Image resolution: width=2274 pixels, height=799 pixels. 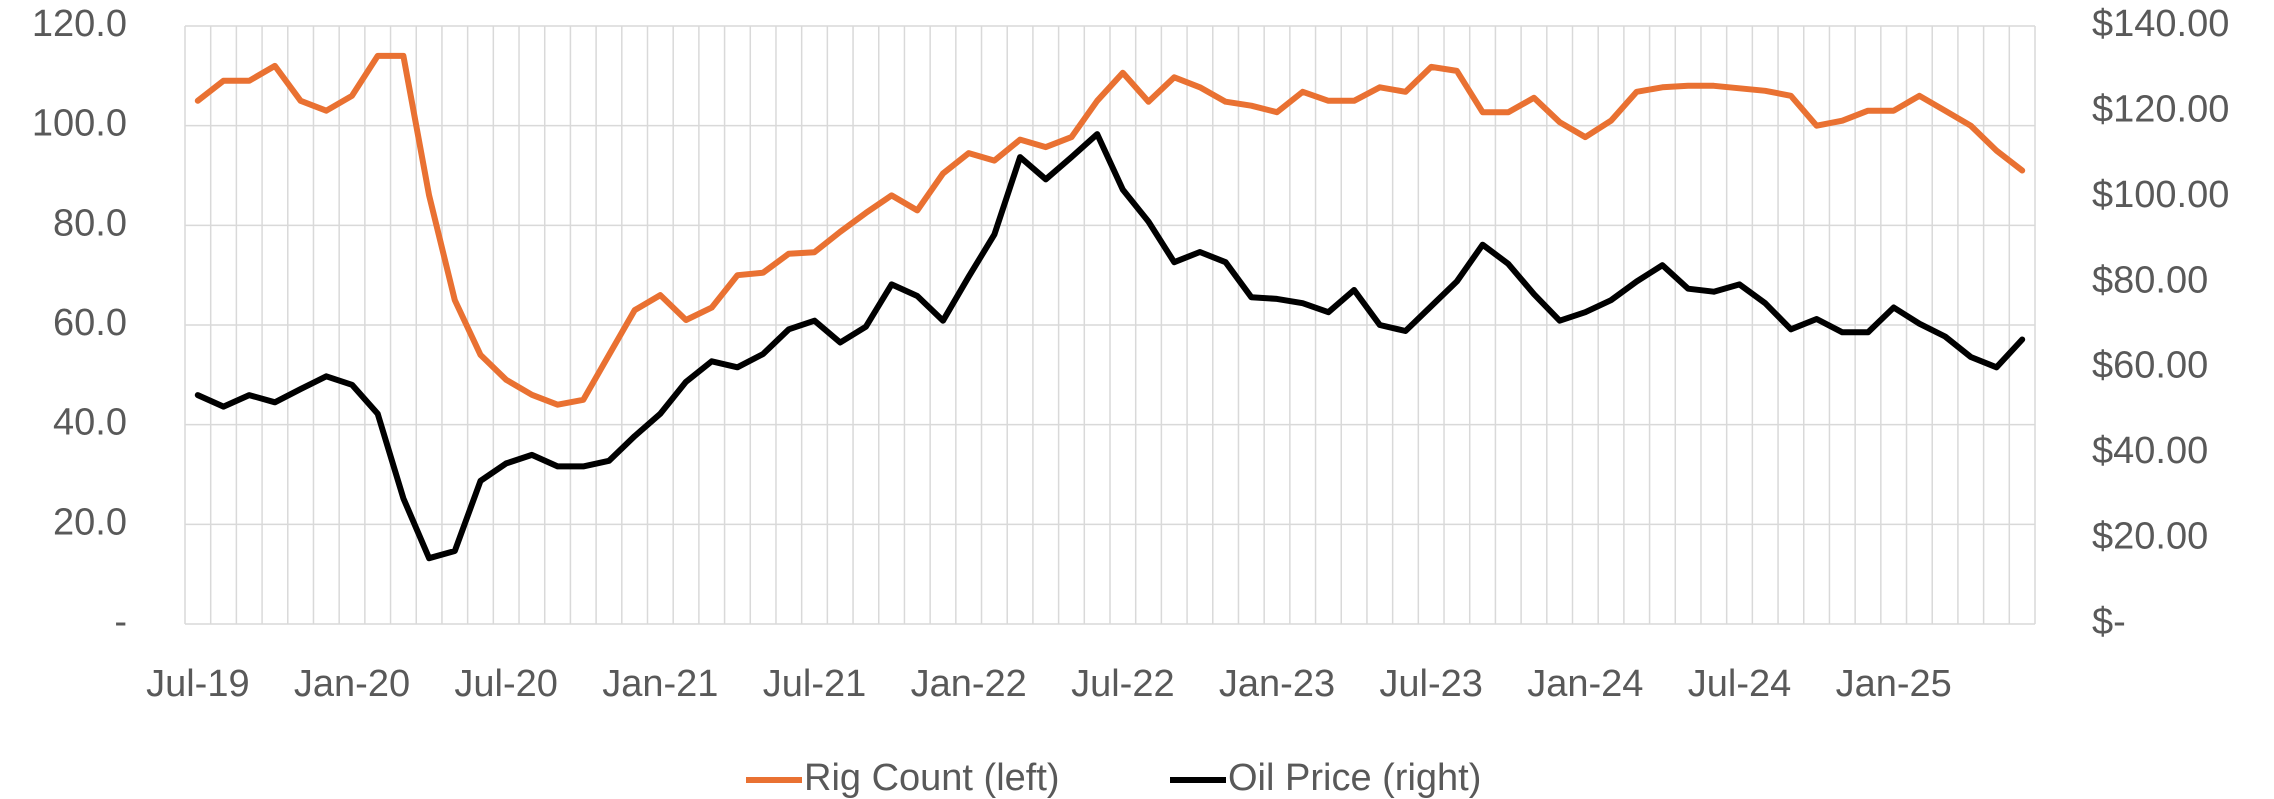 What do you see at coordinates (2150, 280) in the screenshot?
I see `y2-tick-label: $80.00` at bounding box center [2150, 280].